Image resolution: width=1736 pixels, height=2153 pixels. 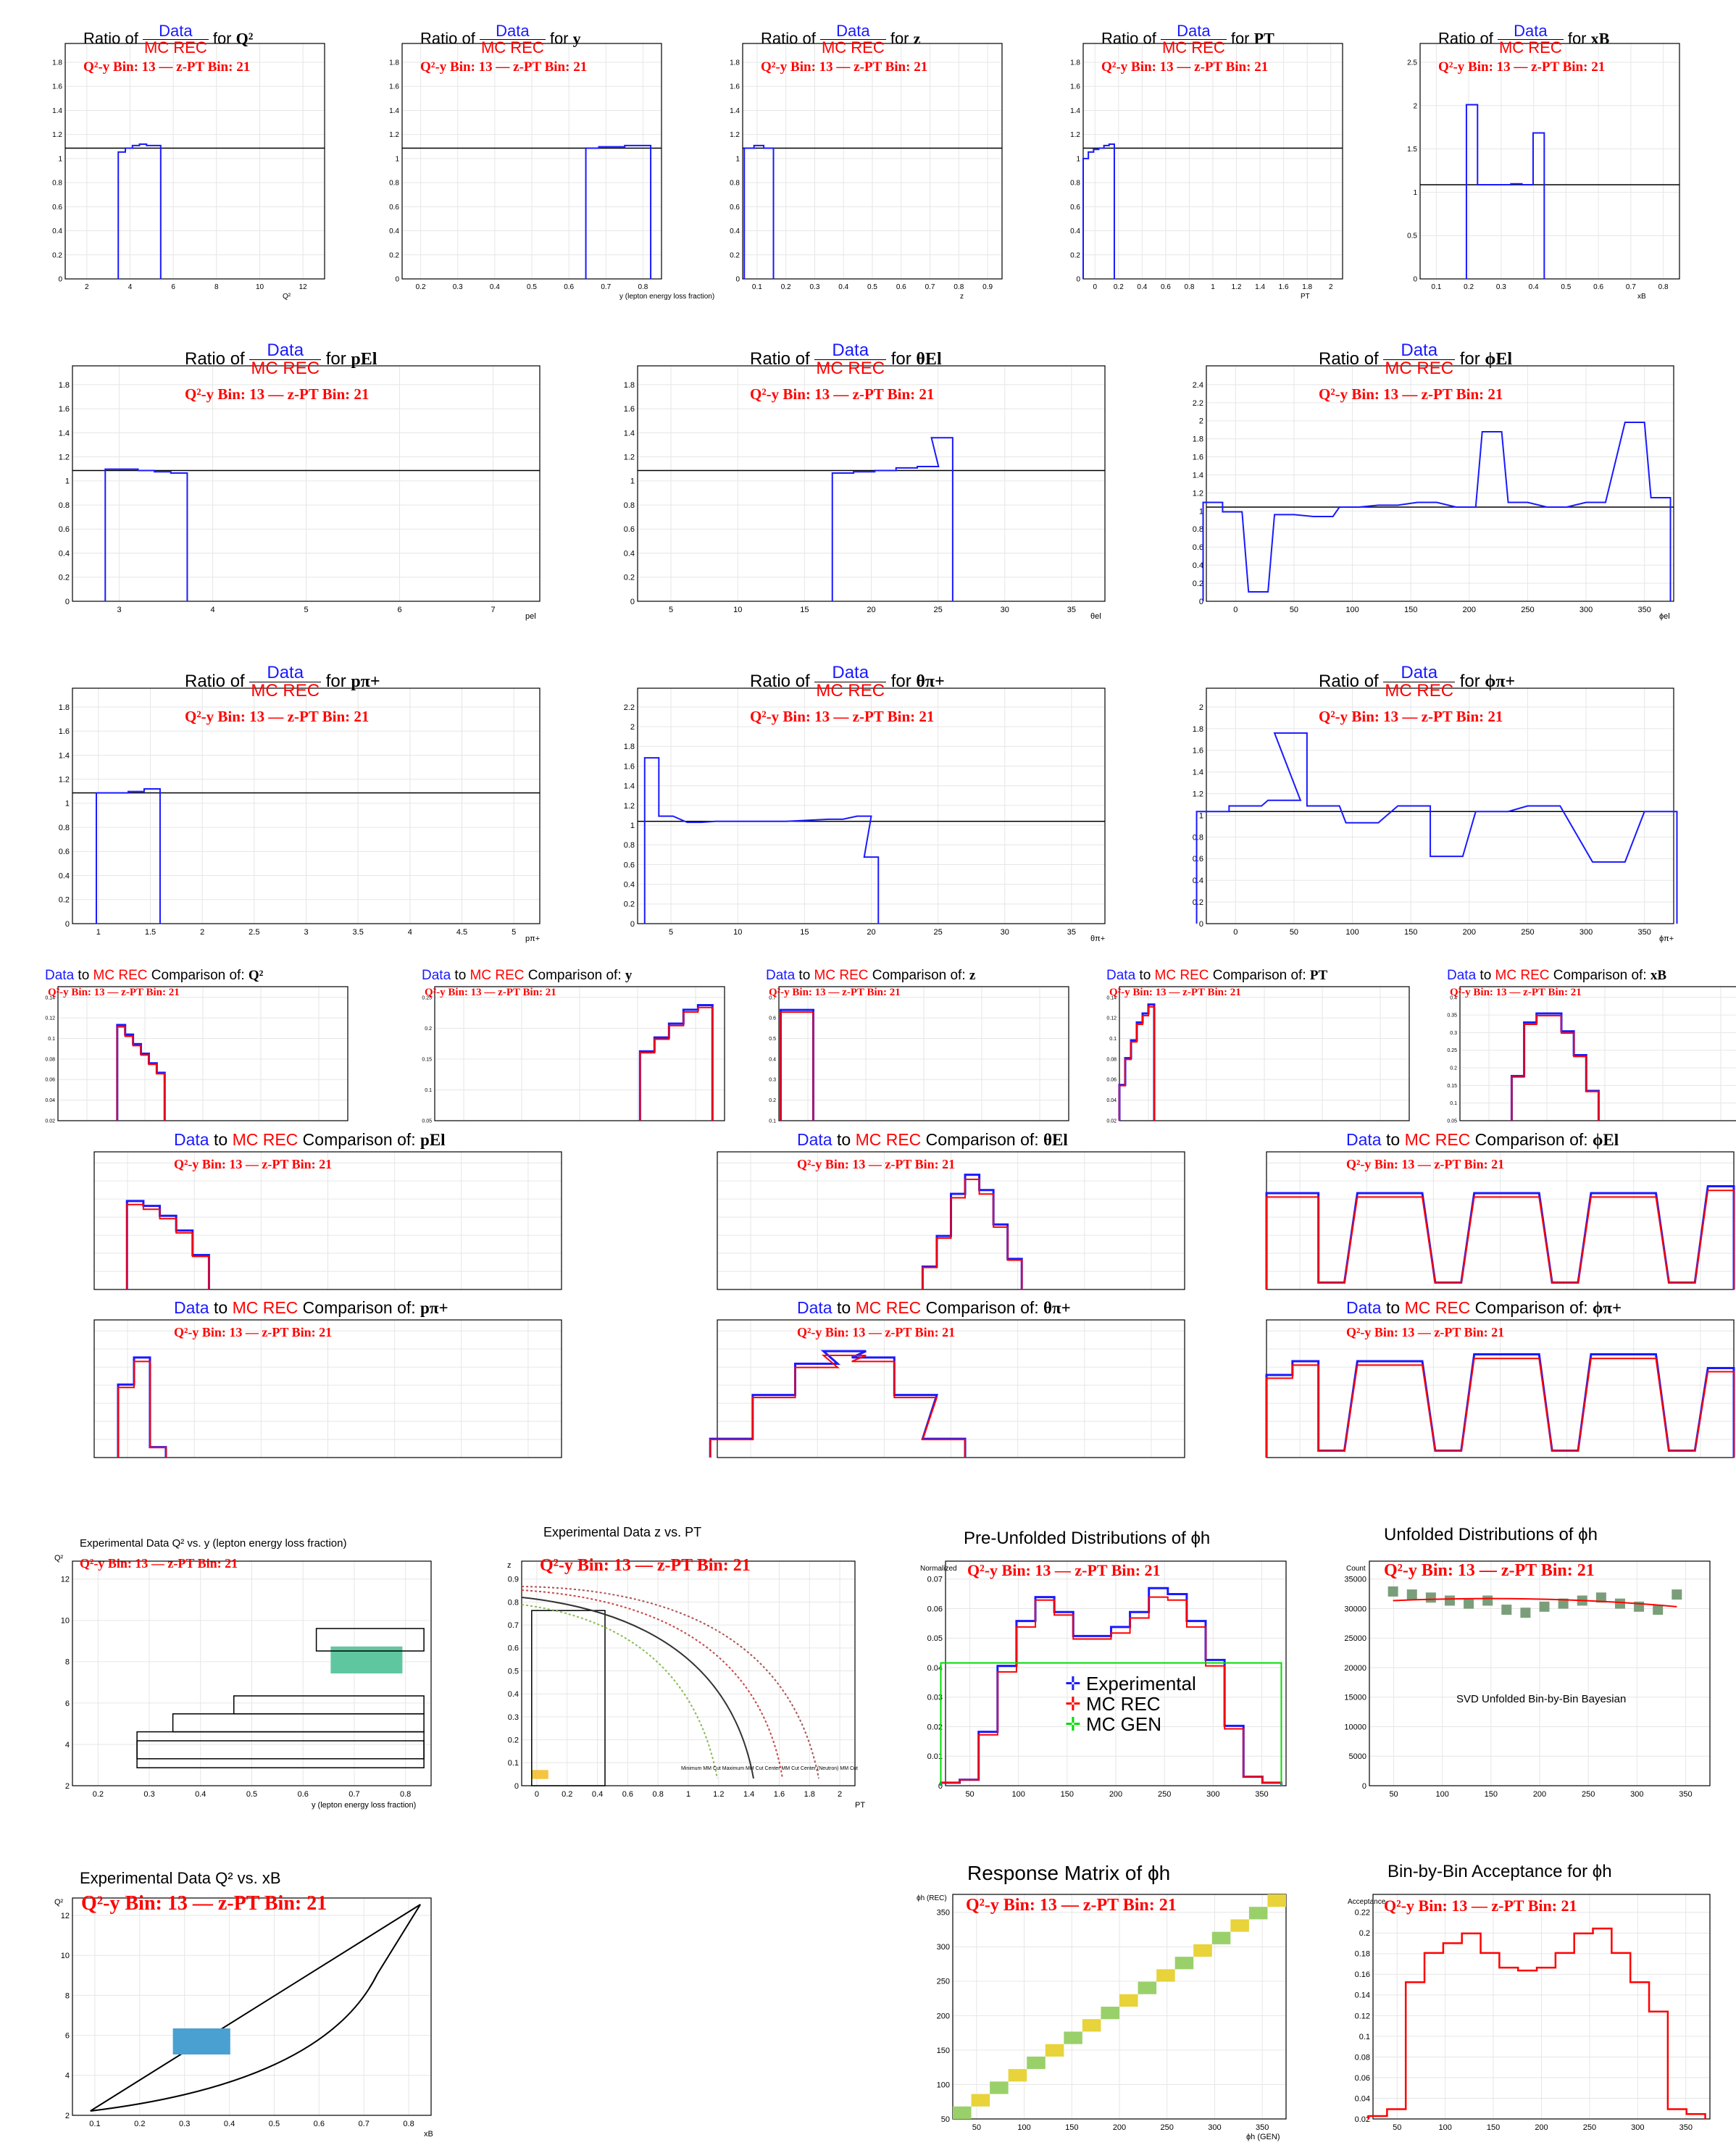 I want to click on comparison-title: Data to MC REC Comparison of: xB, so click(x=1556, y=976).